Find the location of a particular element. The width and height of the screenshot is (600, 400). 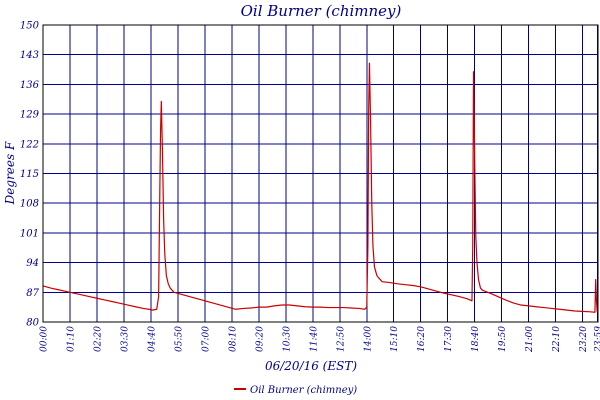

x-tick-label: 09:20 is located at coordinates (260, 339).